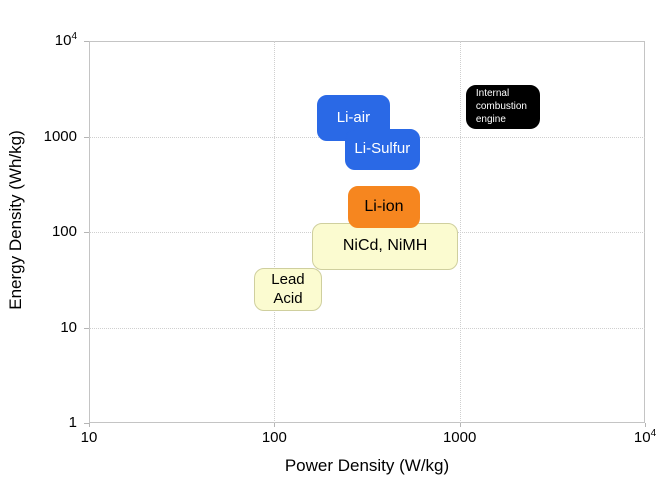 This screenshot has width=668, height=501. I want to click on region-label-line: combustion, so click(501, 107).